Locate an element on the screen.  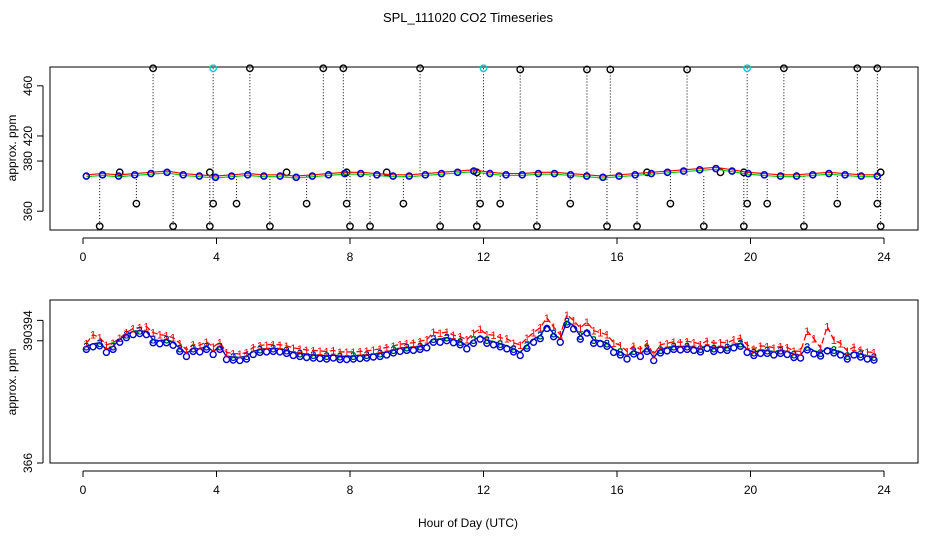
lower-x-tick-label: 16 is located at coordinates (617, 490).